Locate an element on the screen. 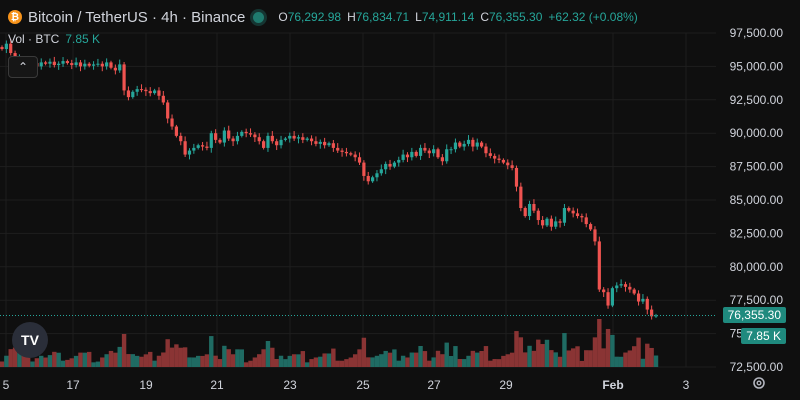  collapse-legend-button: ⌃ is located at coordinates (23, 67).